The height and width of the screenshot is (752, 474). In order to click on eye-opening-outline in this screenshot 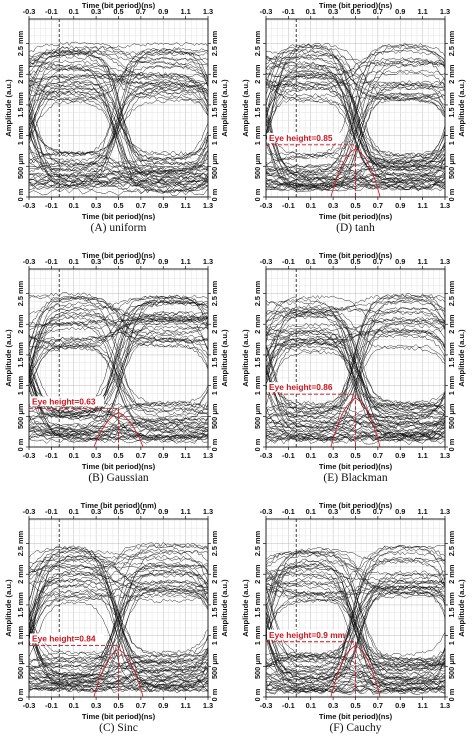, I will do `click(118, 429)`.